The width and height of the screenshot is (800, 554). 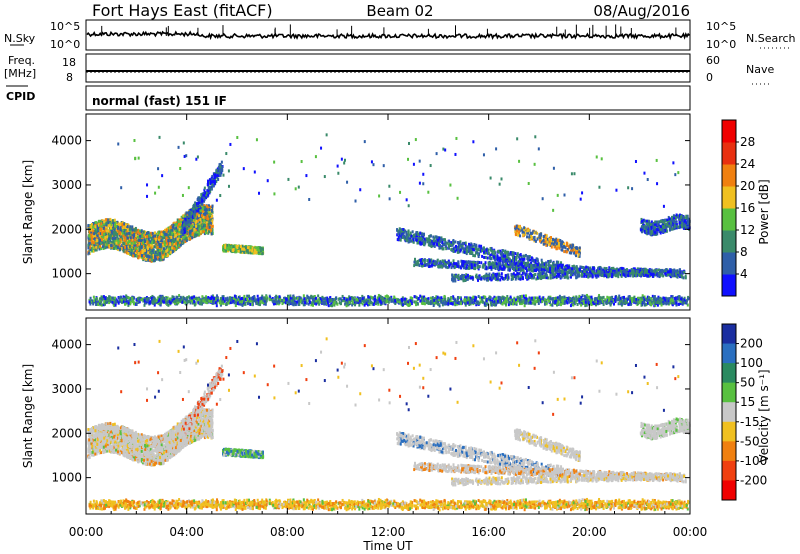 I want to click on noise-trace, so click(x=388, y=32).